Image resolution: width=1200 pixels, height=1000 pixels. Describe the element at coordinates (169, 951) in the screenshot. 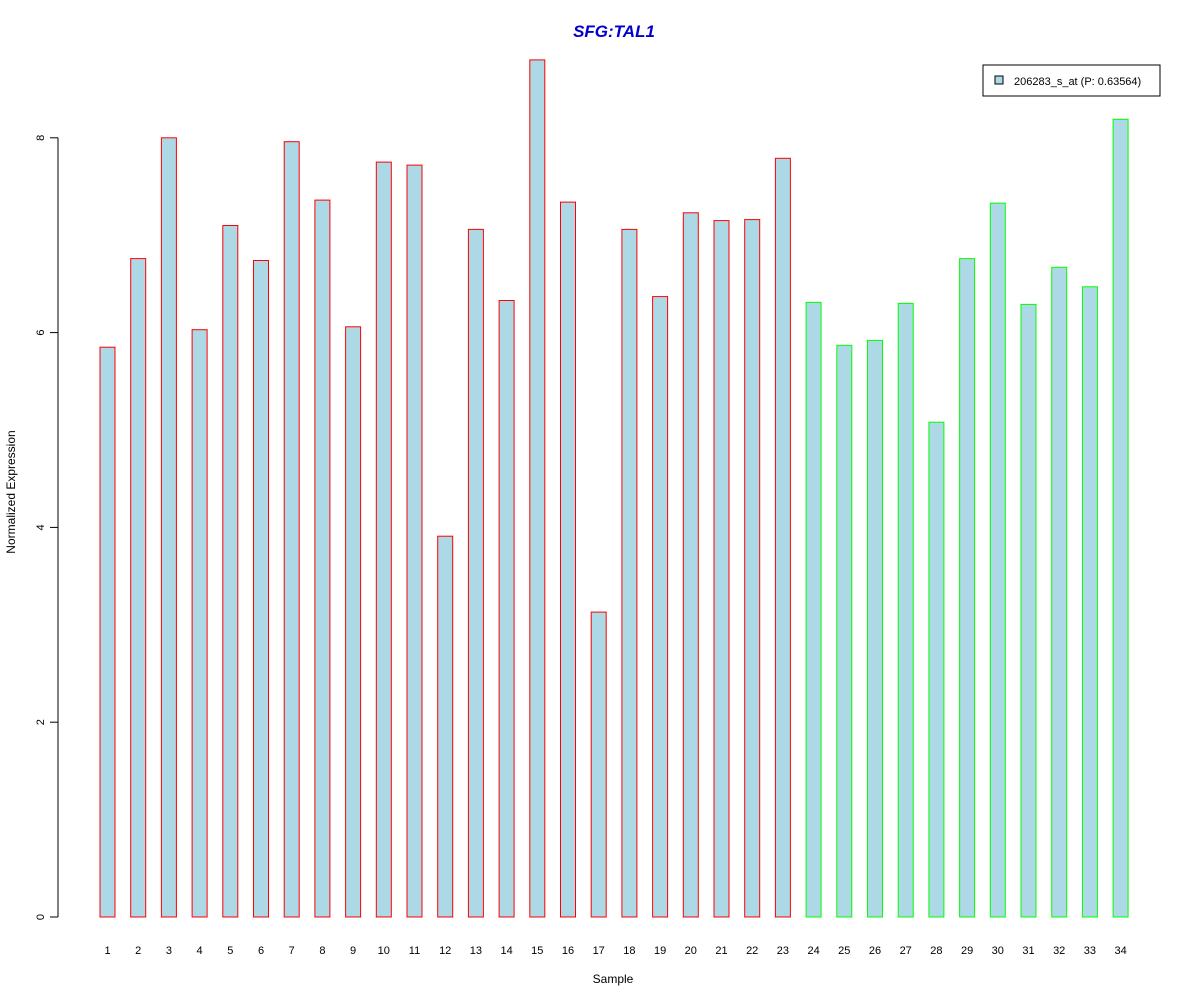

I see `x-tick-label: 3` at that location.